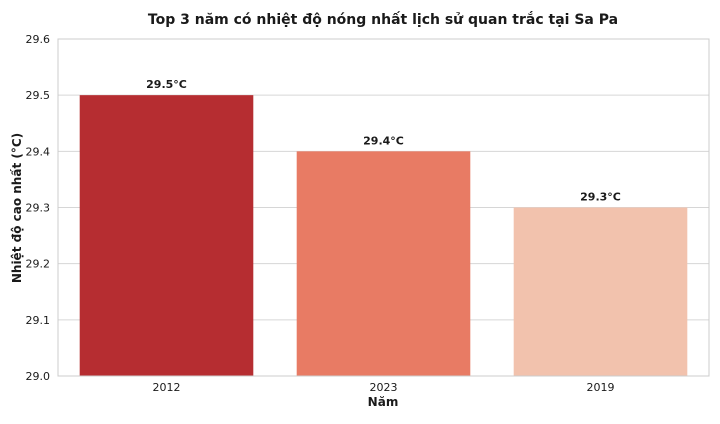 The image size is (720, 424). What do you see at coordinates (38, 208) in the screenshot?
I see `y-tick-label: 29.3` at bounding box center [38, 208].